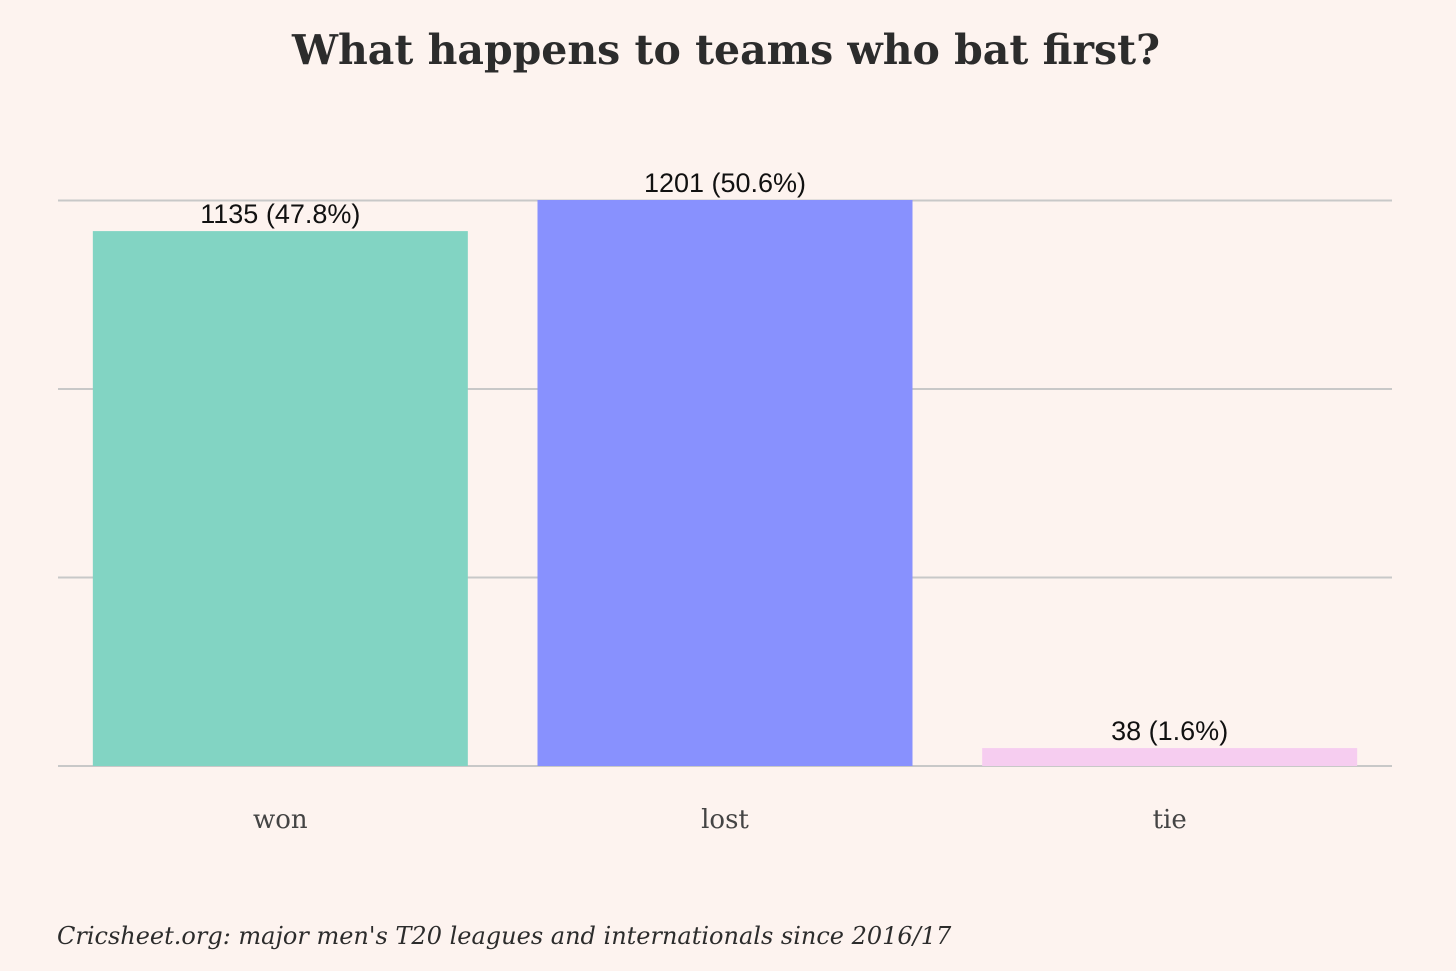 The height and width of the screenshot is (971, 1456). What do you see at coordinates (280, 499) in the screenshot?
I see `bar-won` at bounding box center [280, 499].